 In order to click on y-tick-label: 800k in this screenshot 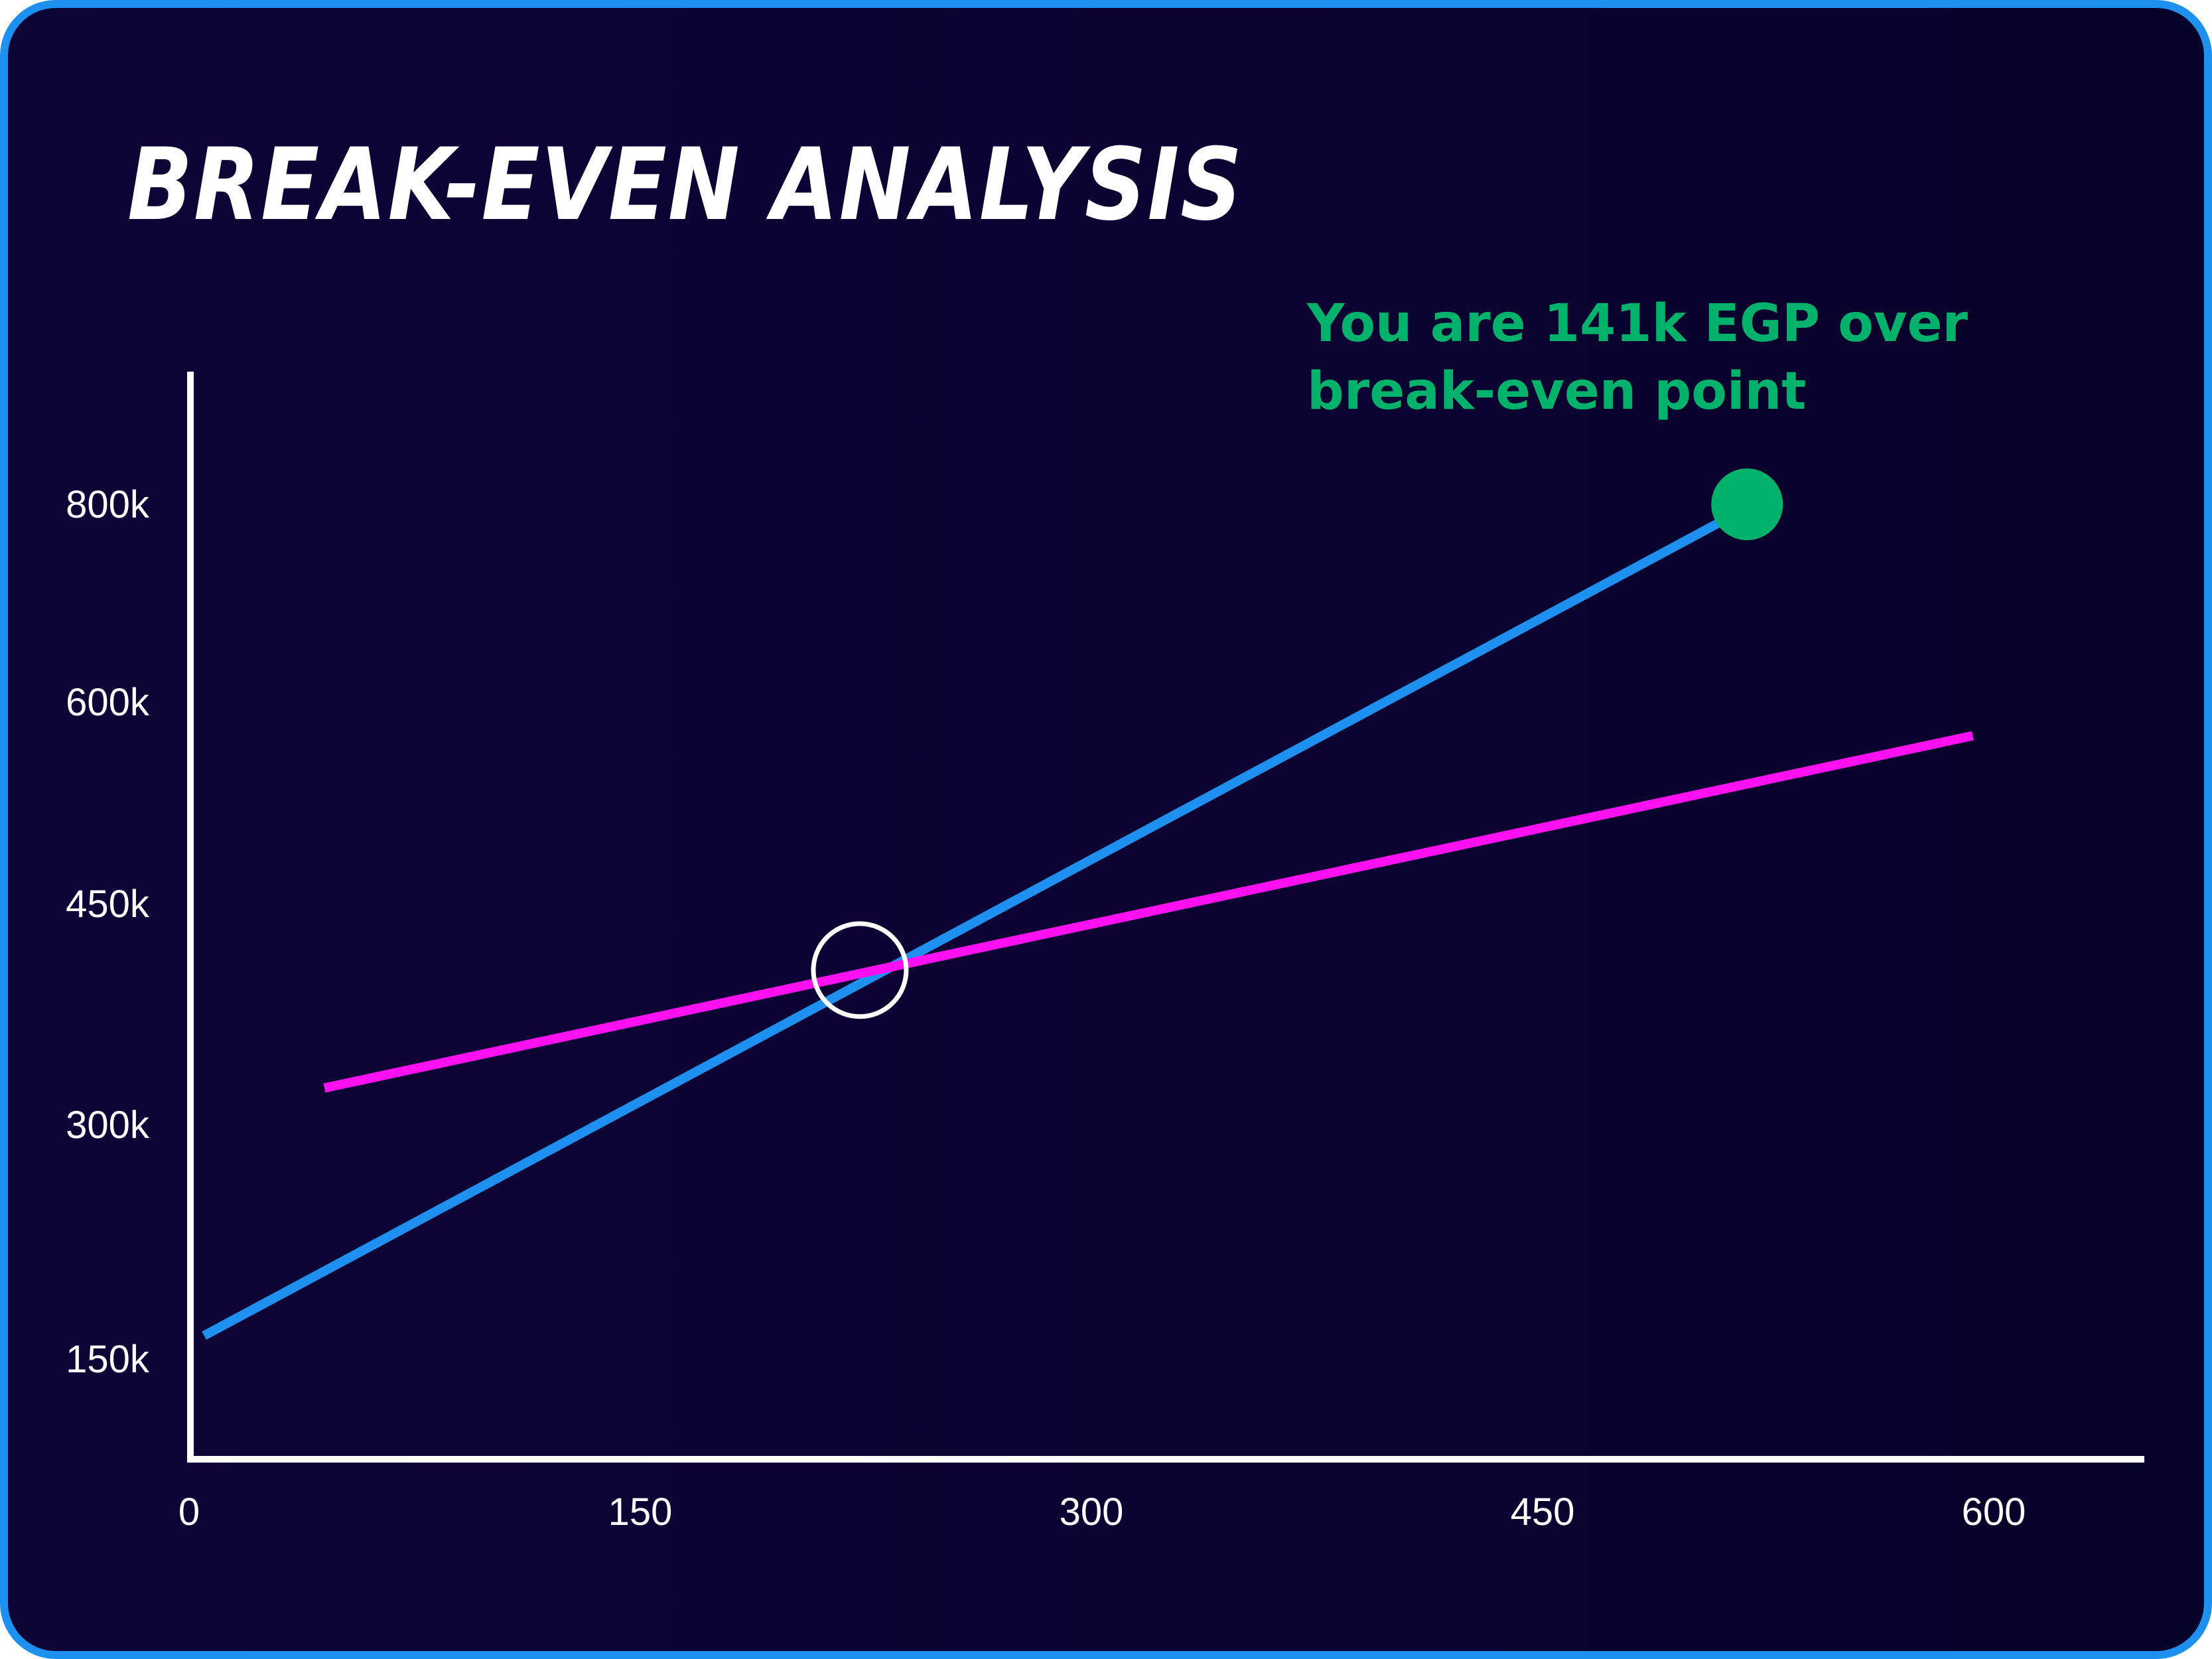, I will do `click(108, 504)`.